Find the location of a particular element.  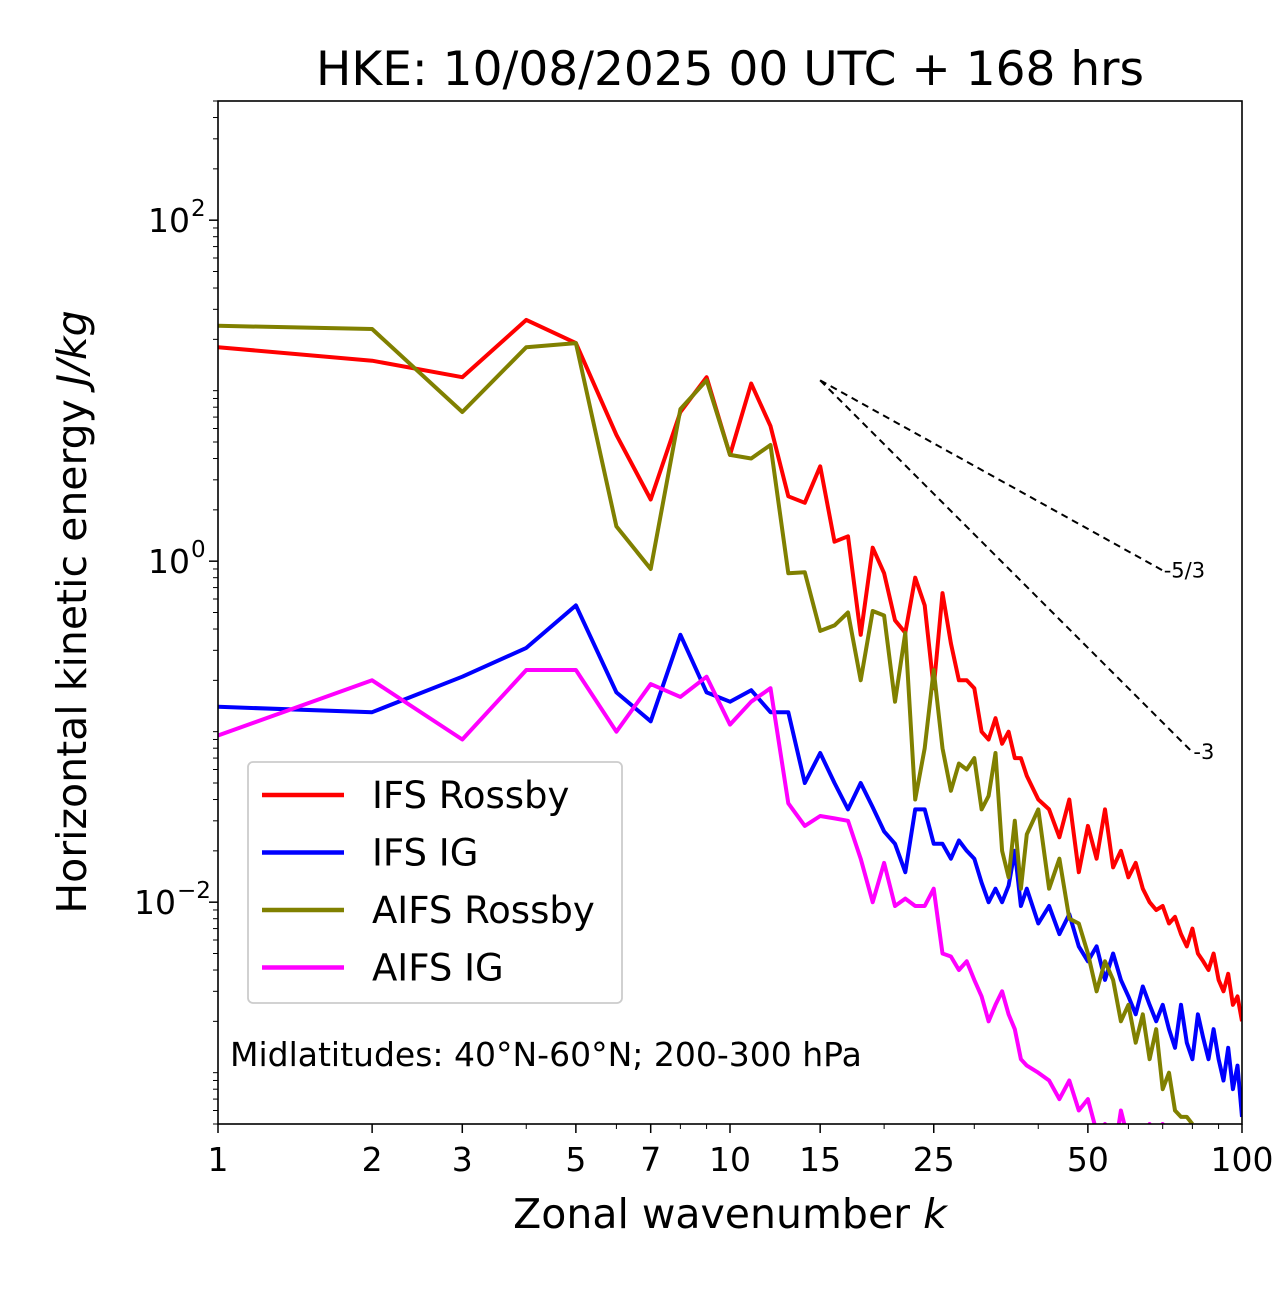

x-tick-label: 100 is located at coordinates (1242, 1159).